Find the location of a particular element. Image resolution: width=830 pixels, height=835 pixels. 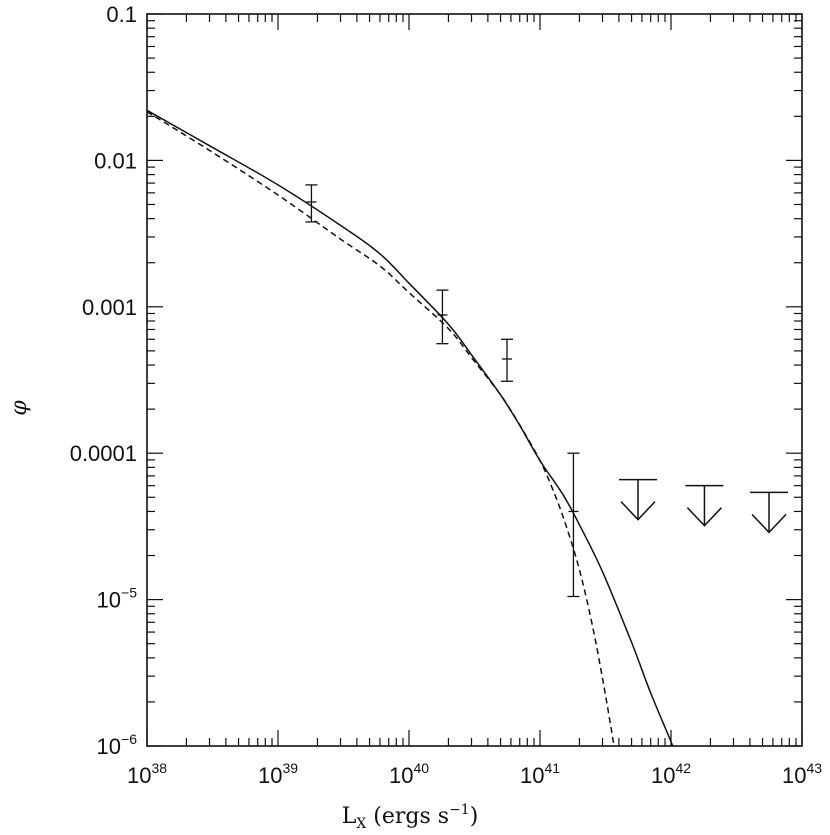

y-tick-label: 0.001 is located at coordinates (109, 307).